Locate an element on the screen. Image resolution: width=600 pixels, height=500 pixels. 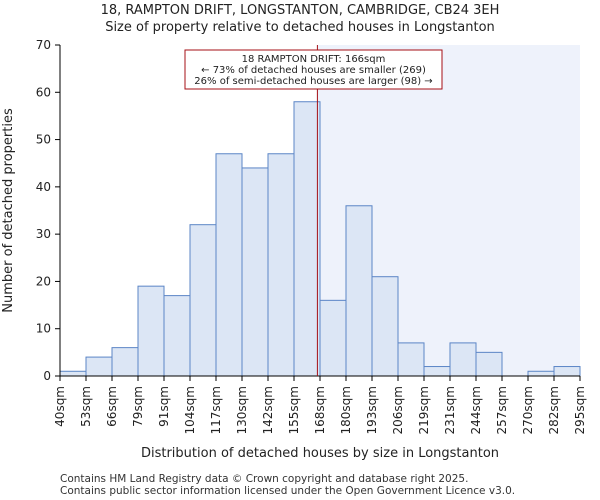
bar-244sqm is located at coordinates (489, 364).